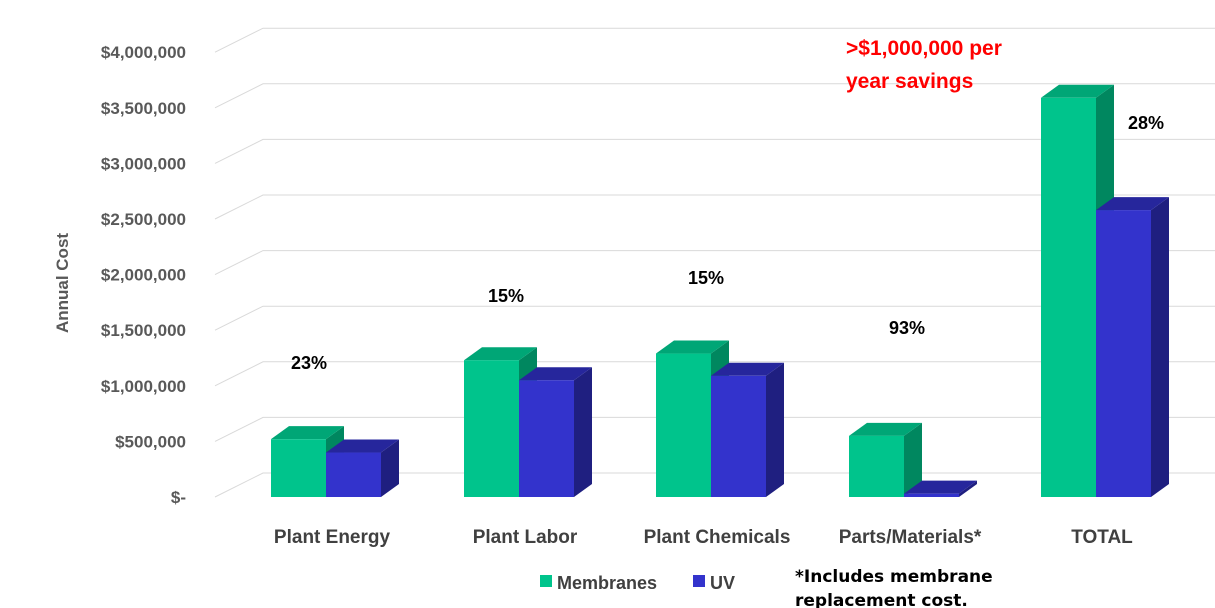 The width and height of the screenshot is (1215, 608). I want to click on y-tick-label: $3,000,000, so click(143, 163).